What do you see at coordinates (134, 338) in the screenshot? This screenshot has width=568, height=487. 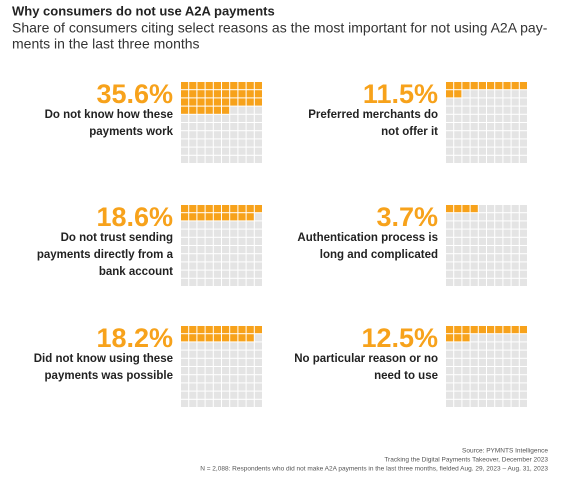 I see `value-label: 18.2%` at bounding box center [134, 338].